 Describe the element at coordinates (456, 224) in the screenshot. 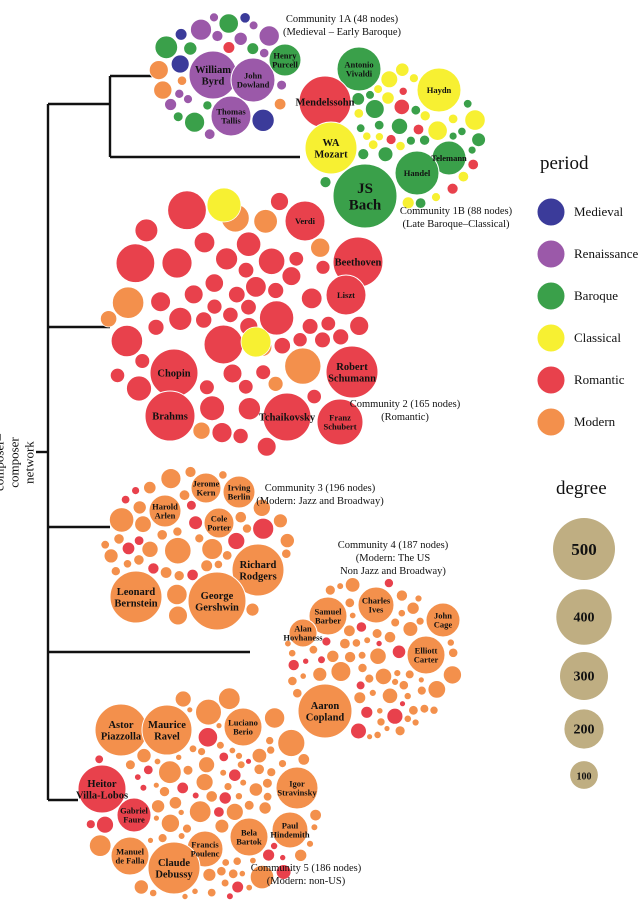

I see `community-label-line: (Late Baroque–Classical)` at that location.